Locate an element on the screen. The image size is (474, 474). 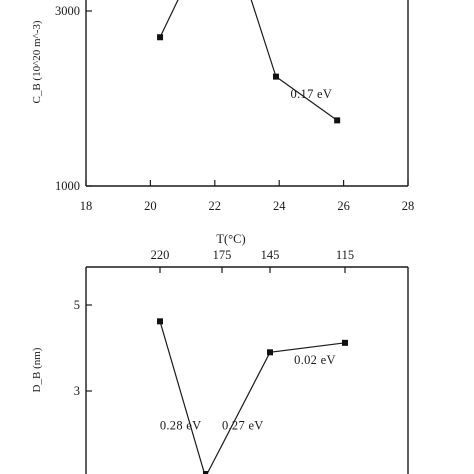
top-chart-y-axis-label: C_B (10^20 m^-3) is located at coordinates (37, 61).